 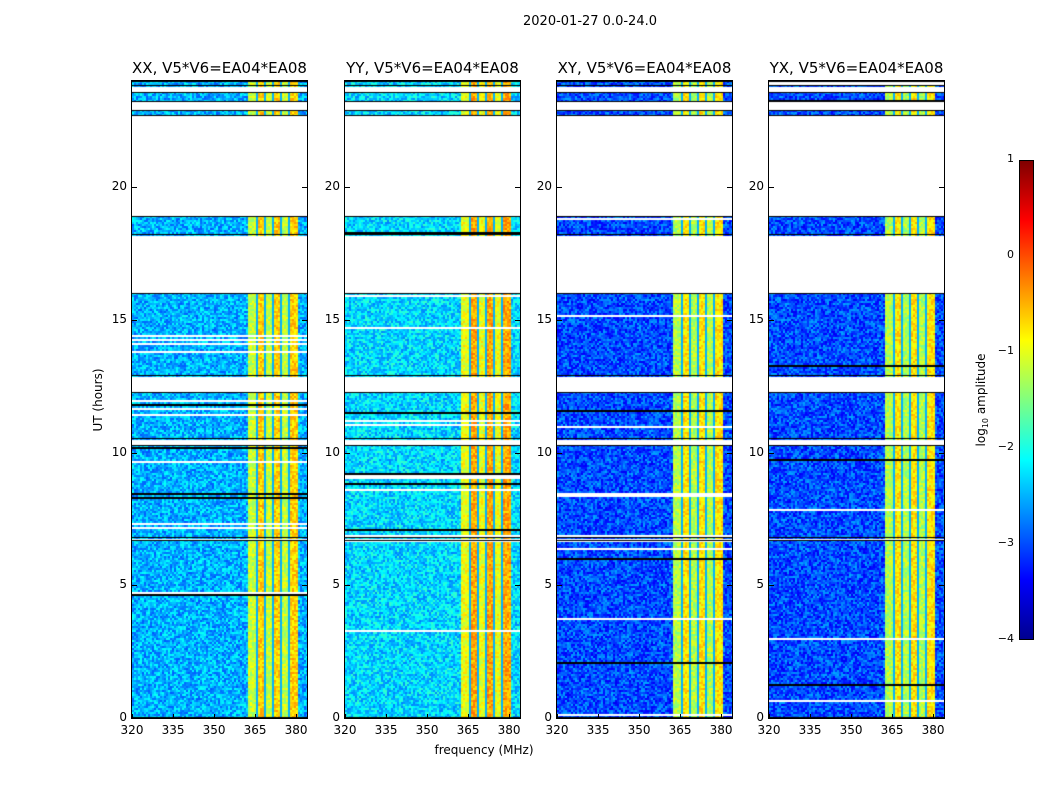 I want to click on panel-title: XY, V5*V6=EA04*EA08, so click(x=644, y=68).